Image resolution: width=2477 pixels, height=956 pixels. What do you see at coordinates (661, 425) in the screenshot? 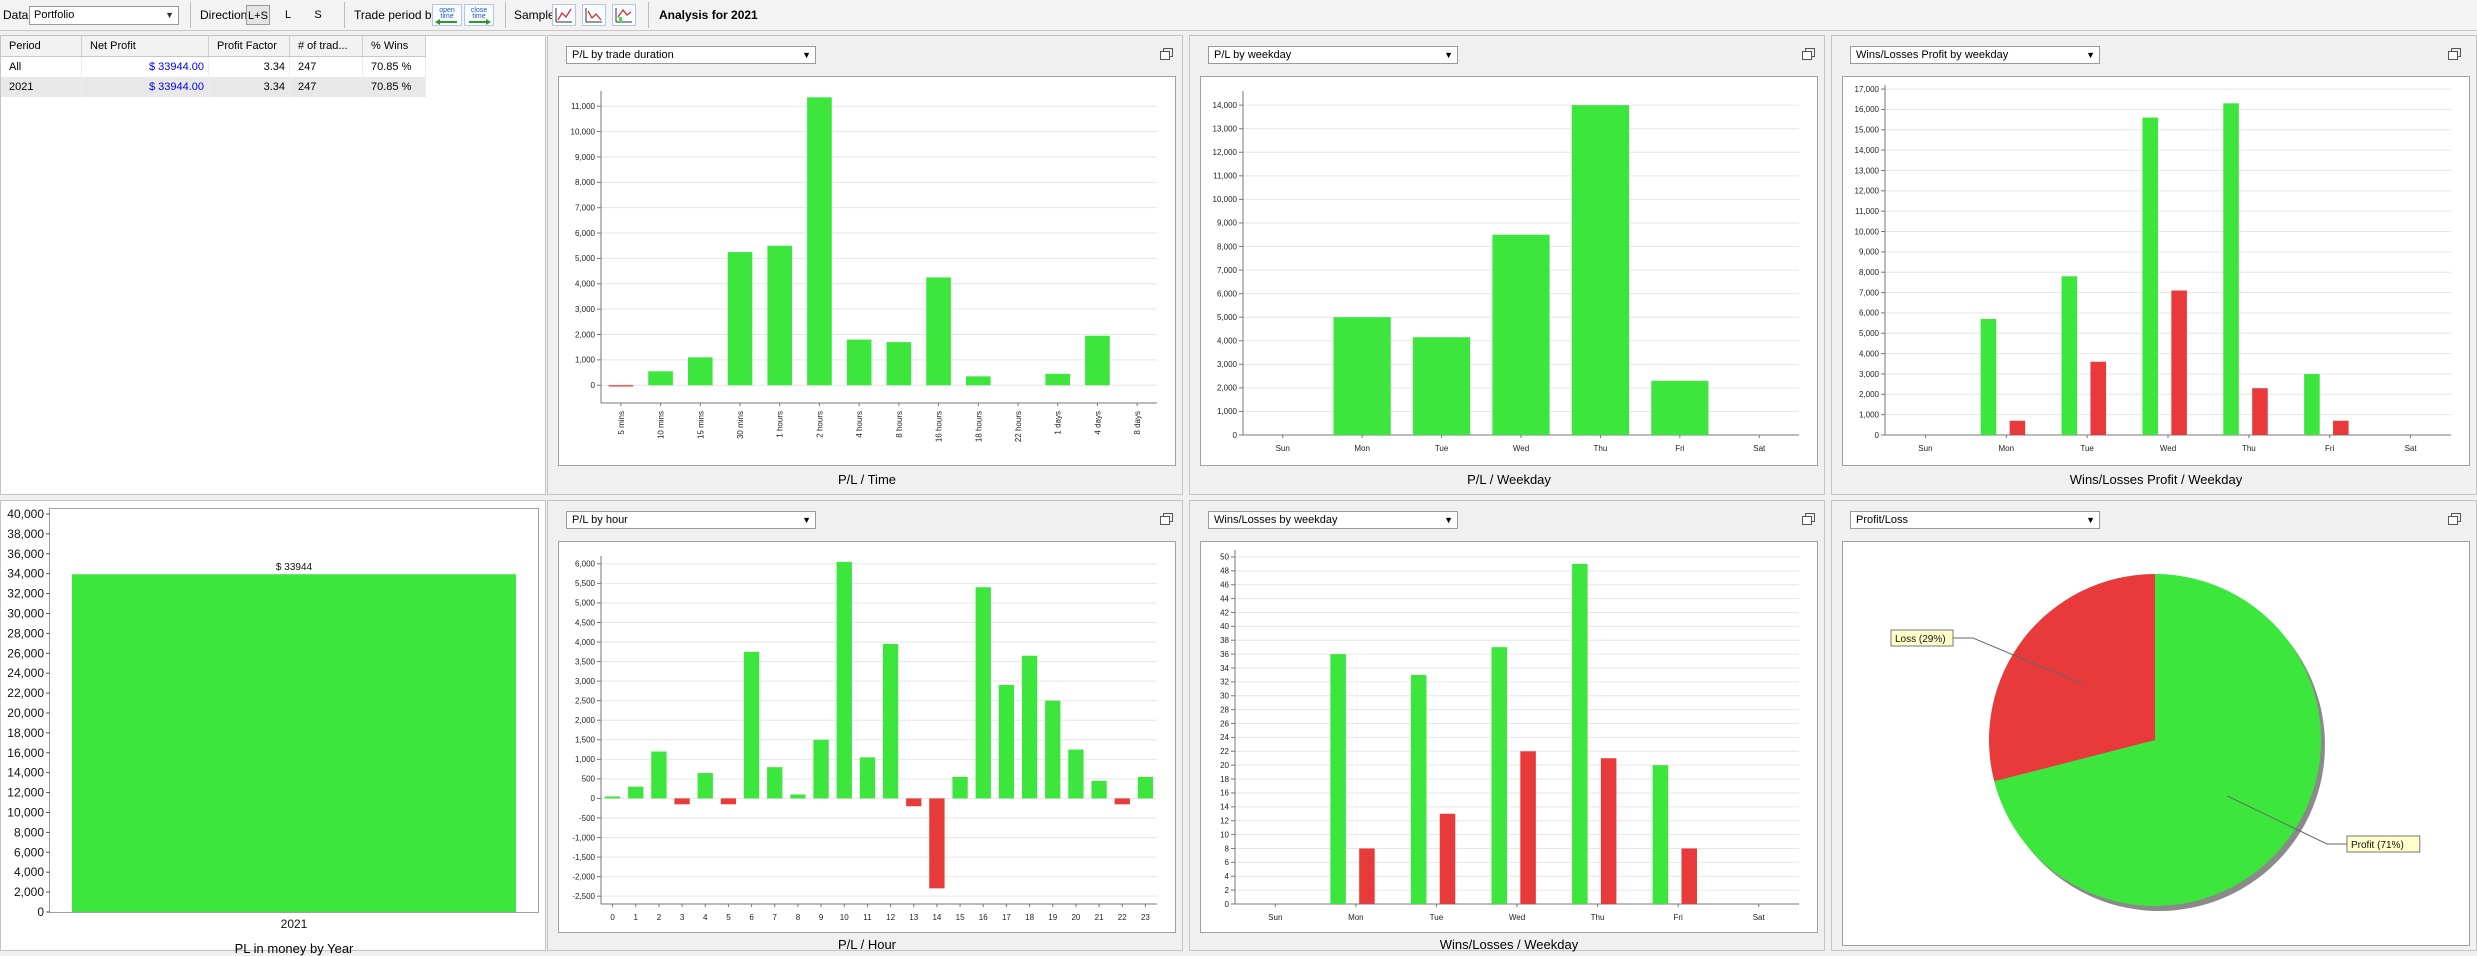
I see `x-tick-label: 10 mins` at bounding box center [661, 425].